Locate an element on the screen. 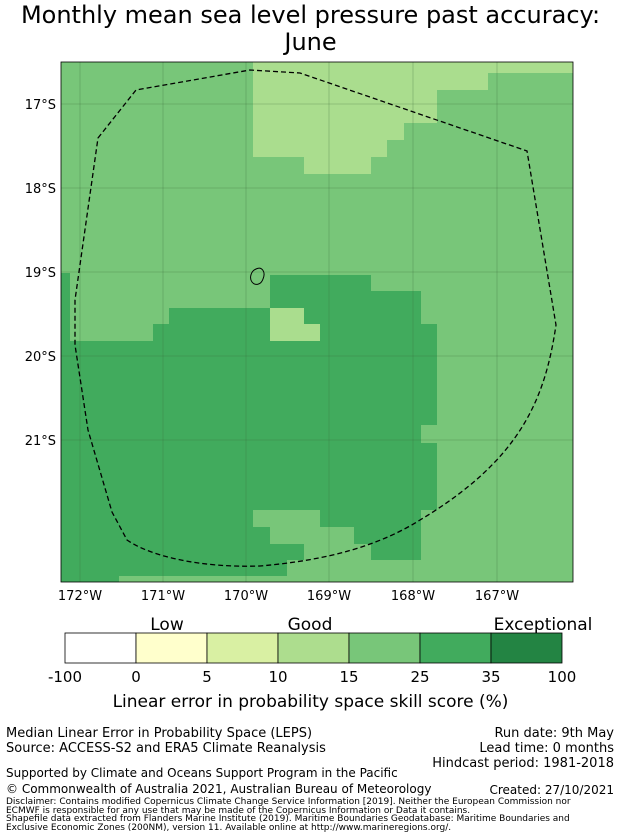 This screenshot has height=839, width=621. colorbar-tick-4: 15 is located at coordinates (348, 677).